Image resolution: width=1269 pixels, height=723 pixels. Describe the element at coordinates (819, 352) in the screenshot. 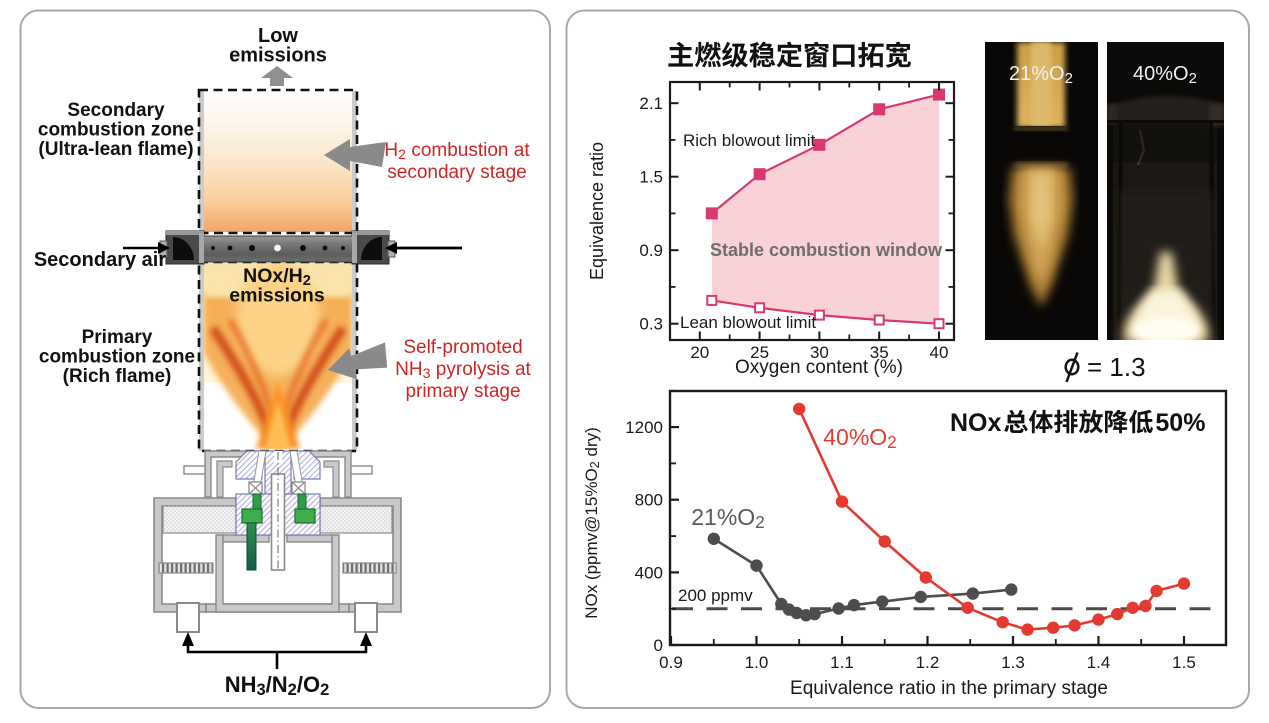

I see `svg-text: 30` at that location.